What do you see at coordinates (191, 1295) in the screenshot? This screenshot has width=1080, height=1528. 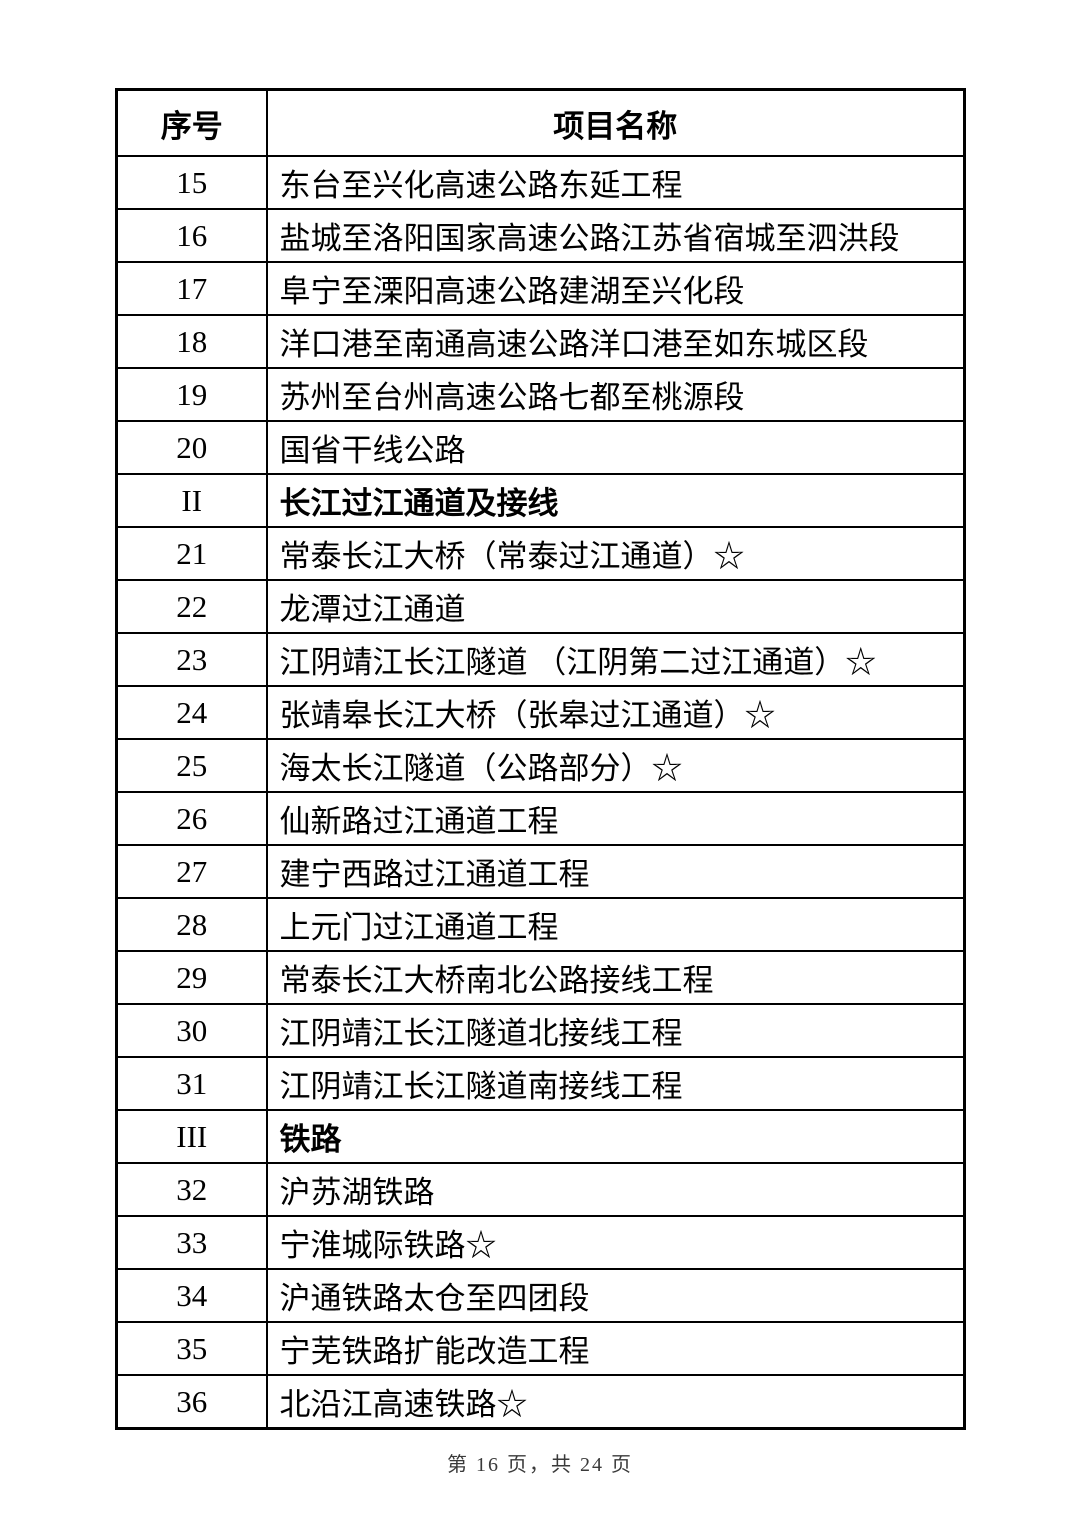 I see `row-number: 34` at bounding box center [191, 1295].